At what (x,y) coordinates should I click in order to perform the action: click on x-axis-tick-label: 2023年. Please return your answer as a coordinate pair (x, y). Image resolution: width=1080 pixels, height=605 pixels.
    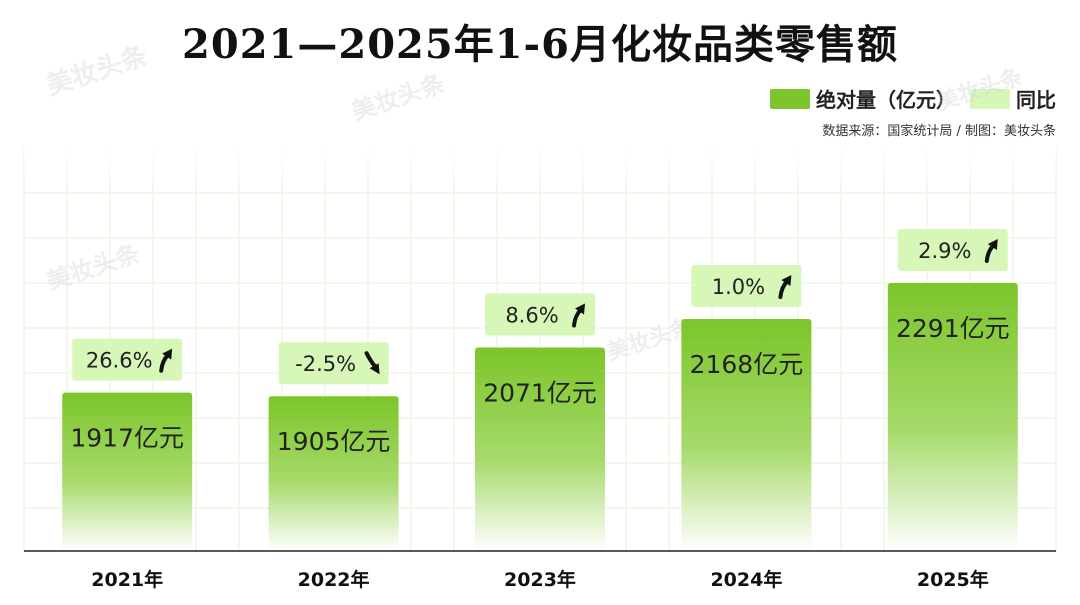
    Looking at the image, I should click on (540, 579).